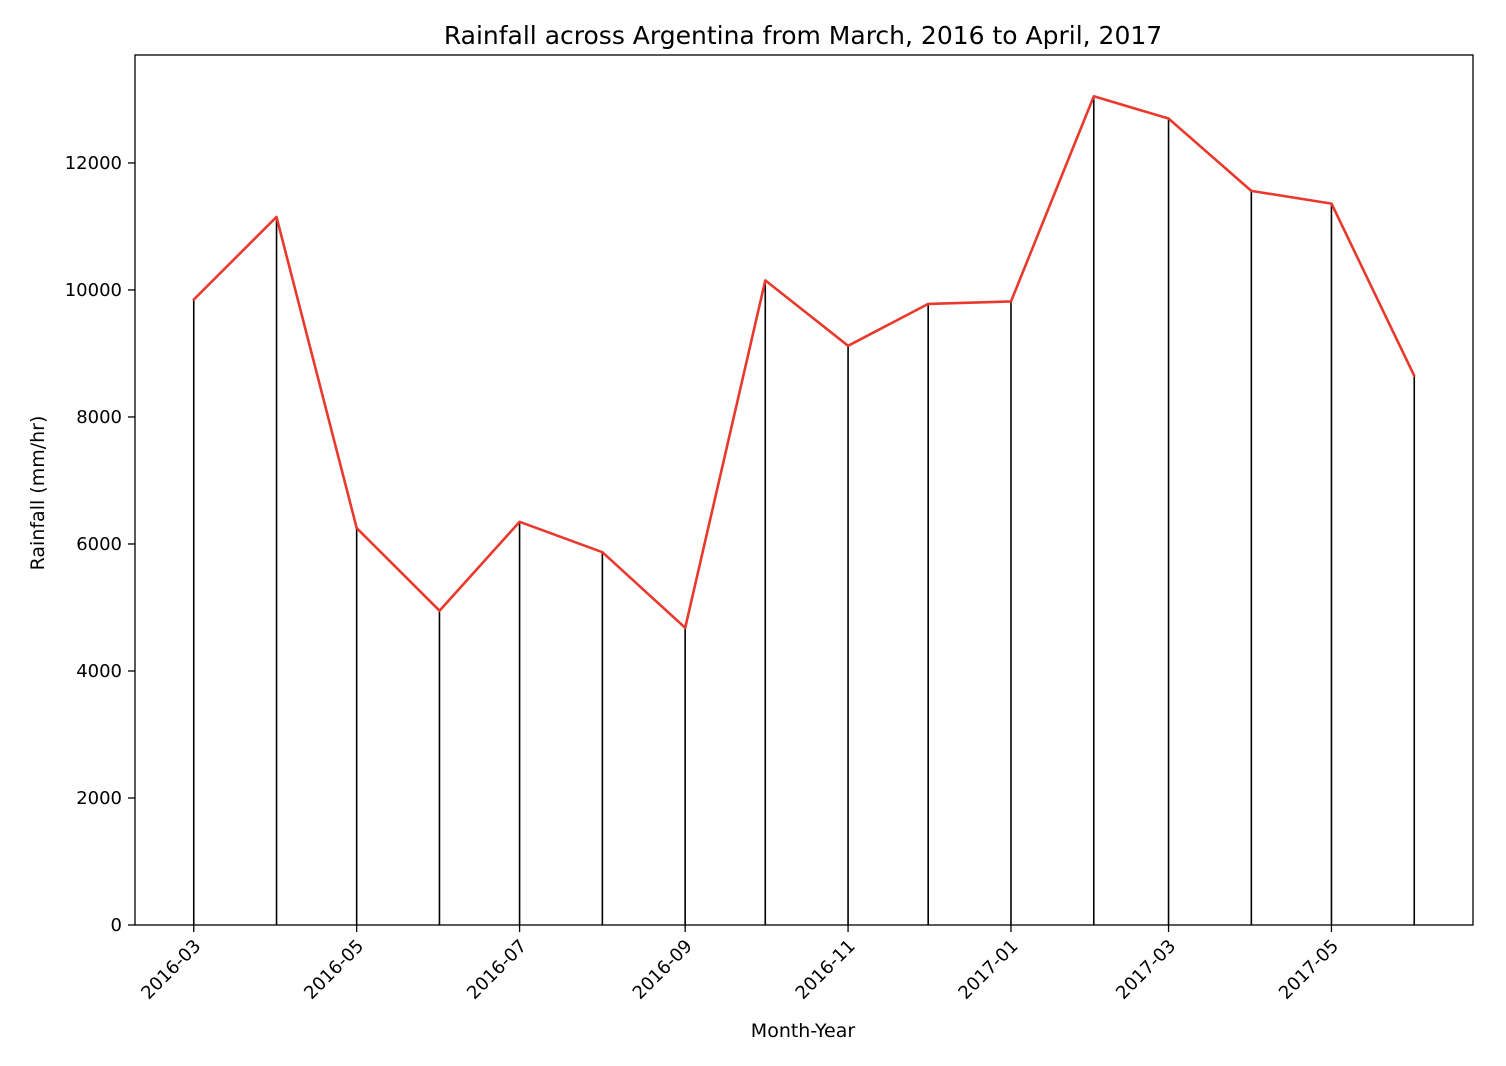  Describe the element at coordinates (497, 970) in the screenshot. I see `x-tick-label: 2016-07` at that location.